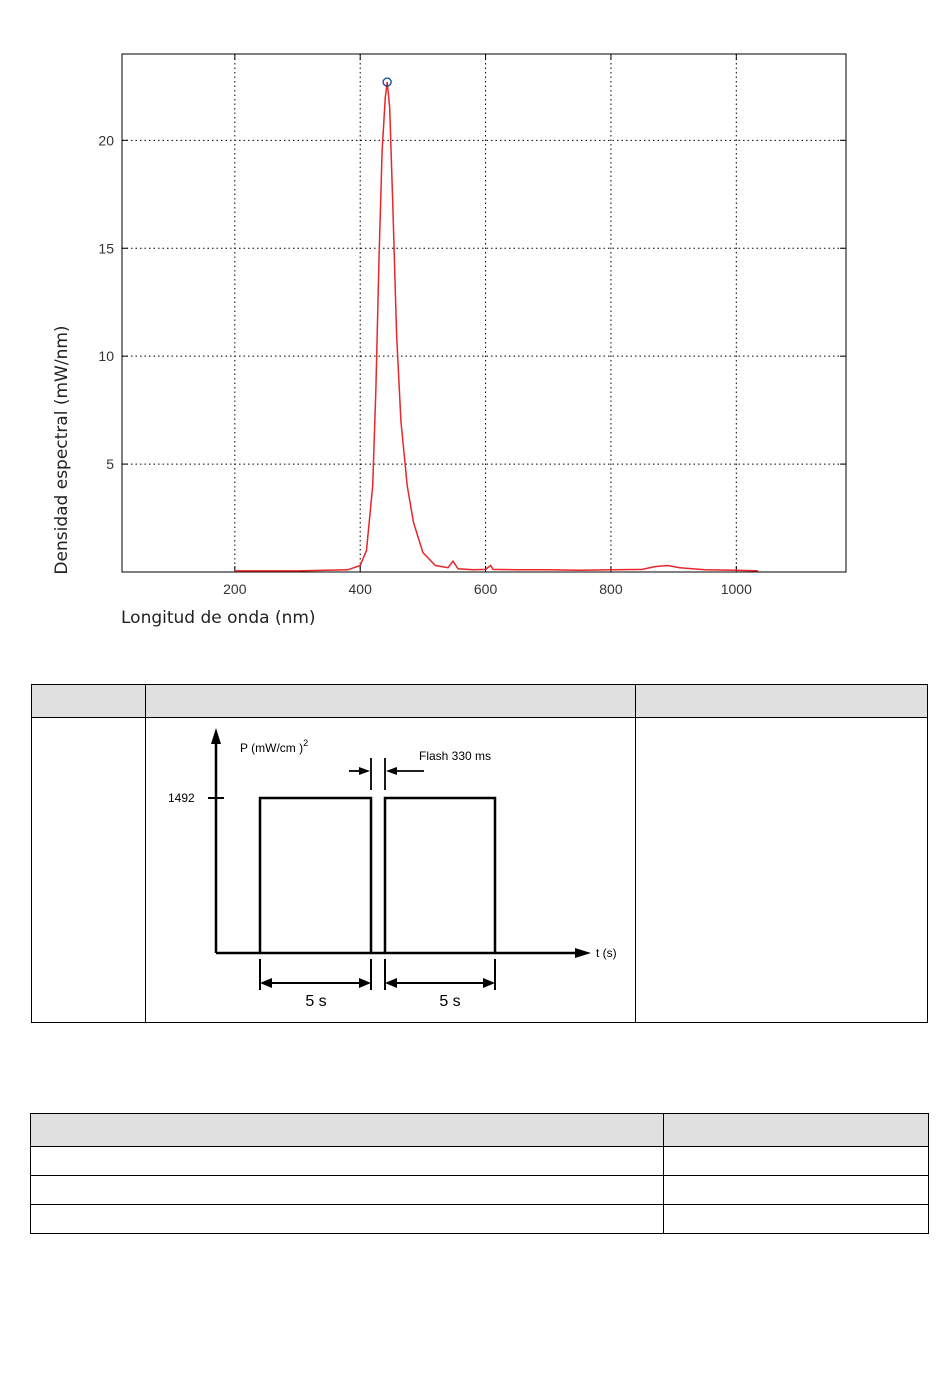 Image resolution: width=950 pixels, height=1397 pixels. Describe the element at coordinates (315, 1001) in the screenshot. I see `duration-1-label: 5 s` at that location.